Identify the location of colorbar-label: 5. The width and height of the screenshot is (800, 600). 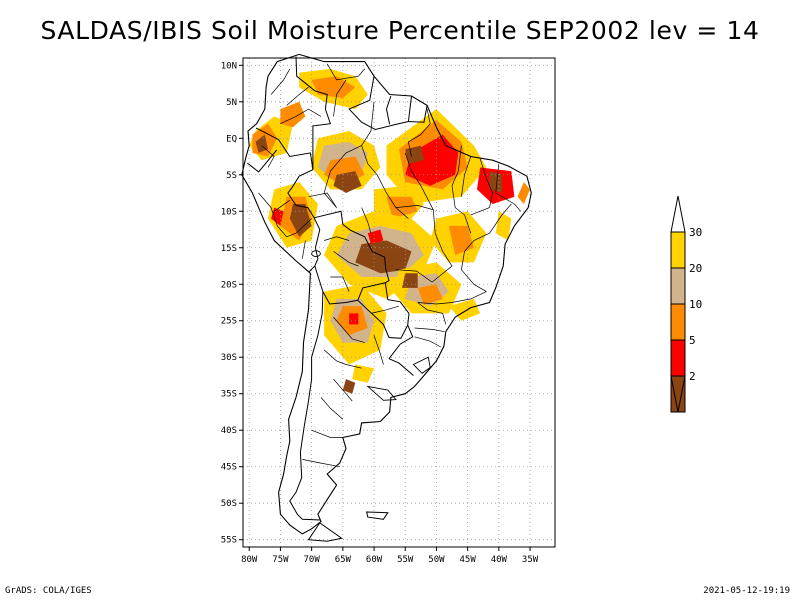
(692, 340).